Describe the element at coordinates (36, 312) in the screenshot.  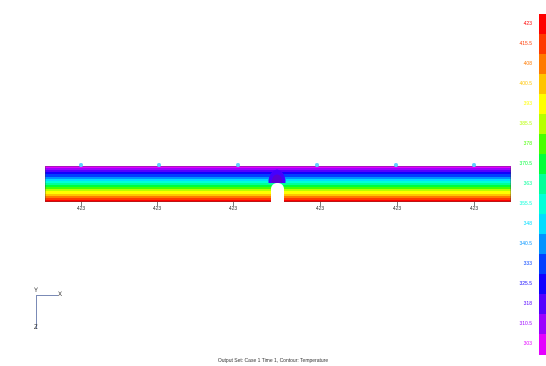
I see `z-axis-line` at that location.